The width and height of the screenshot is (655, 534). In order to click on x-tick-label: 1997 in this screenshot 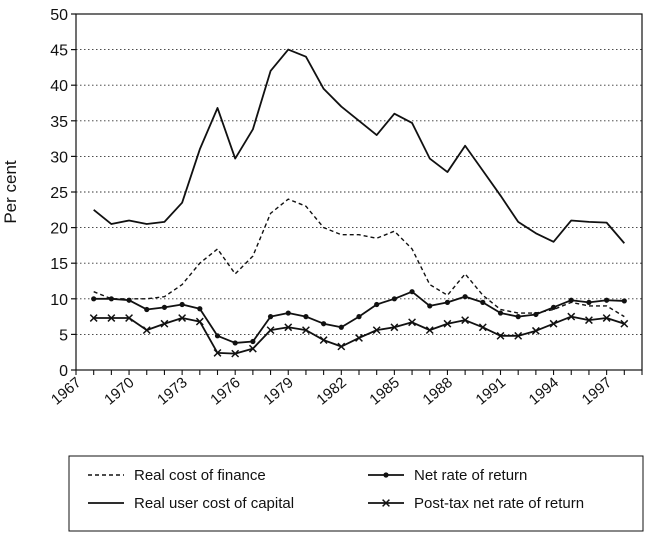, I will do `click(597, 391)`.